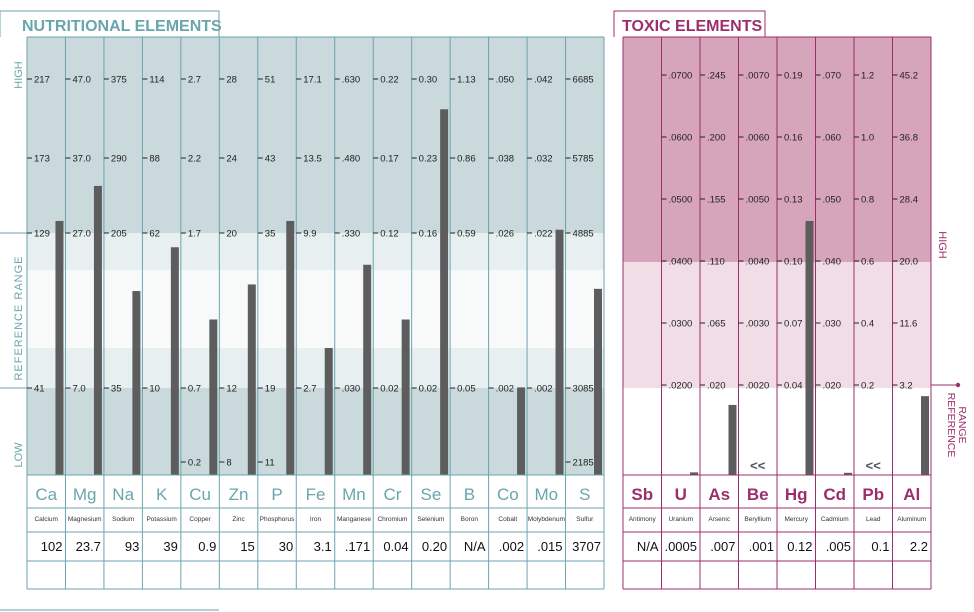 The image size is (974, 612). I want to click on tick-label: 12, so click(231, 389).